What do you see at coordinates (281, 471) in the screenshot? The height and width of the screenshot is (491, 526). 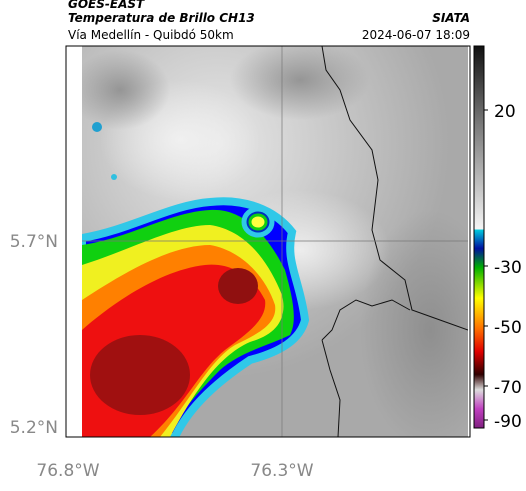 I see `lon-label: 76.3°W` at bounding box center [281, 471].